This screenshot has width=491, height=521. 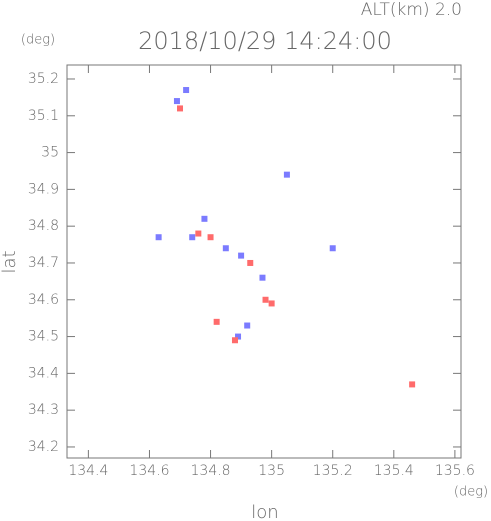 What do you see at coordinates (264, 511) in the screenshot?
I see `x-axis-label: lon` at bounding box center [264, 511].